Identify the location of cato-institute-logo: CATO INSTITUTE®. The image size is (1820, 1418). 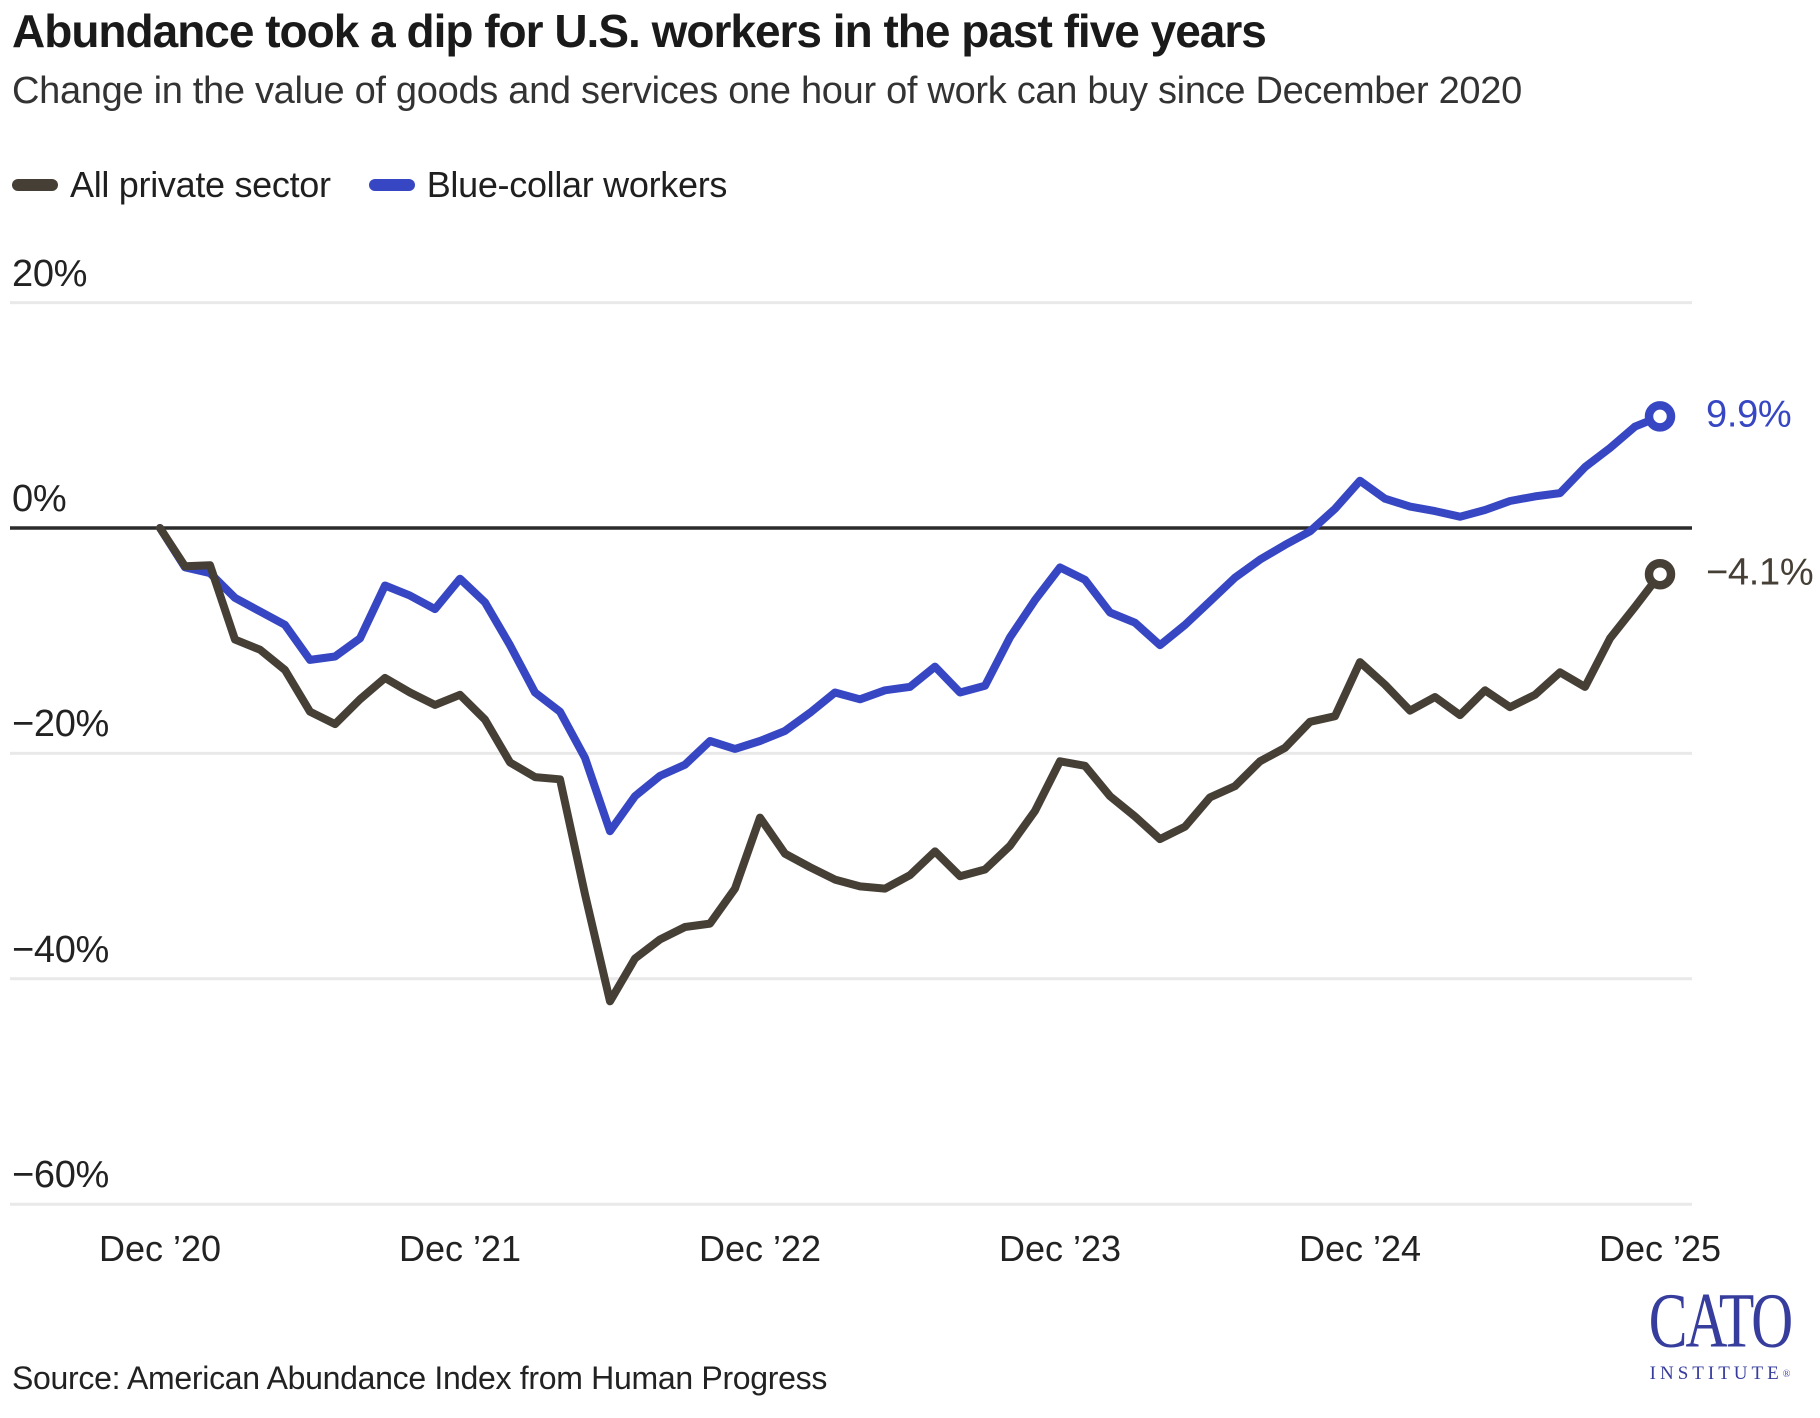
(1720, 1332).